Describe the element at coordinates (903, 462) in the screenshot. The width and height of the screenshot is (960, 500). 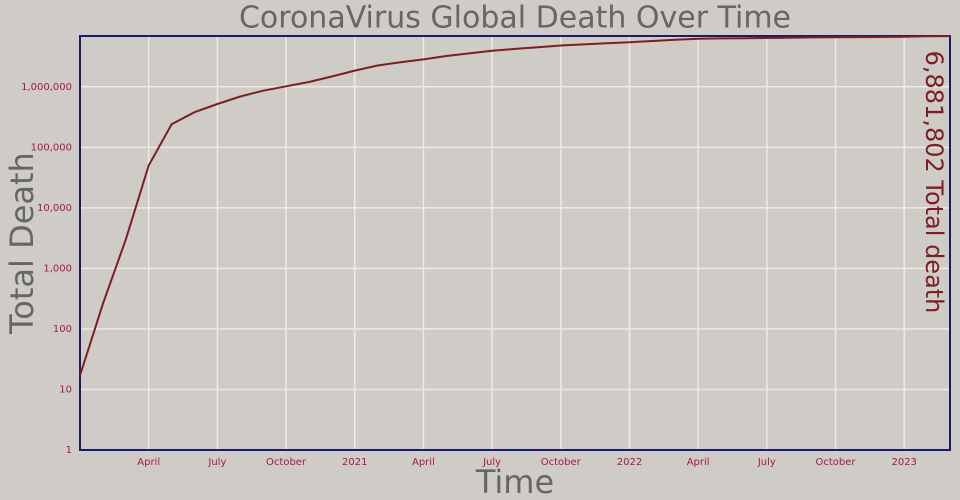
I see `x-tick-label: 2023` at that location.